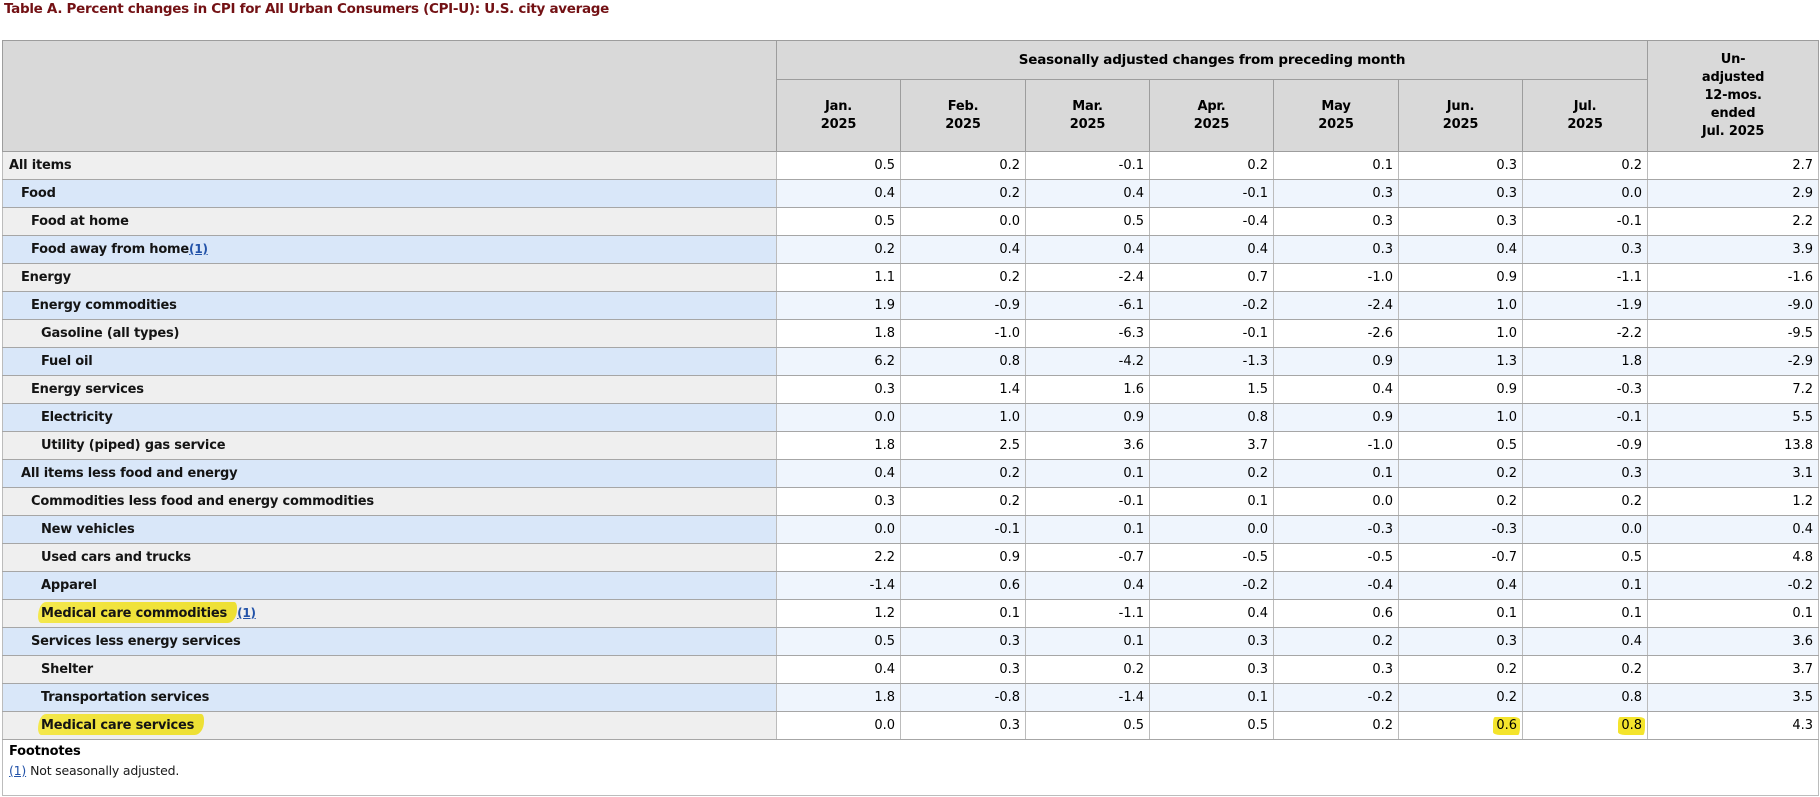 This screenshot has width=1820, height=797. What do you see at coordinates (389, 417) in the screenshot?
I see `row-label-cell: Electricity` at bounding box center [389, 417].